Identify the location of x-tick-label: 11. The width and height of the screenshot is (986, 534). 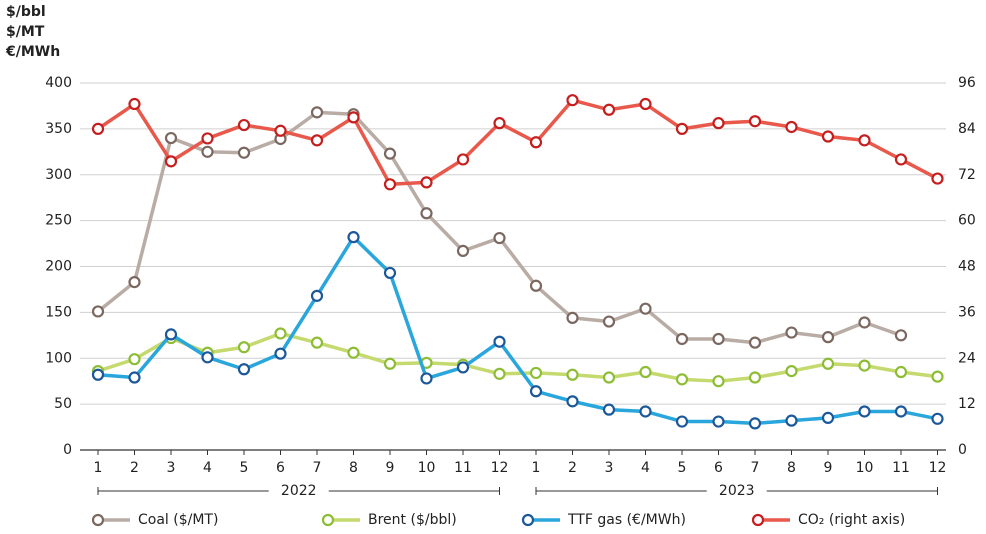
(901, 468).